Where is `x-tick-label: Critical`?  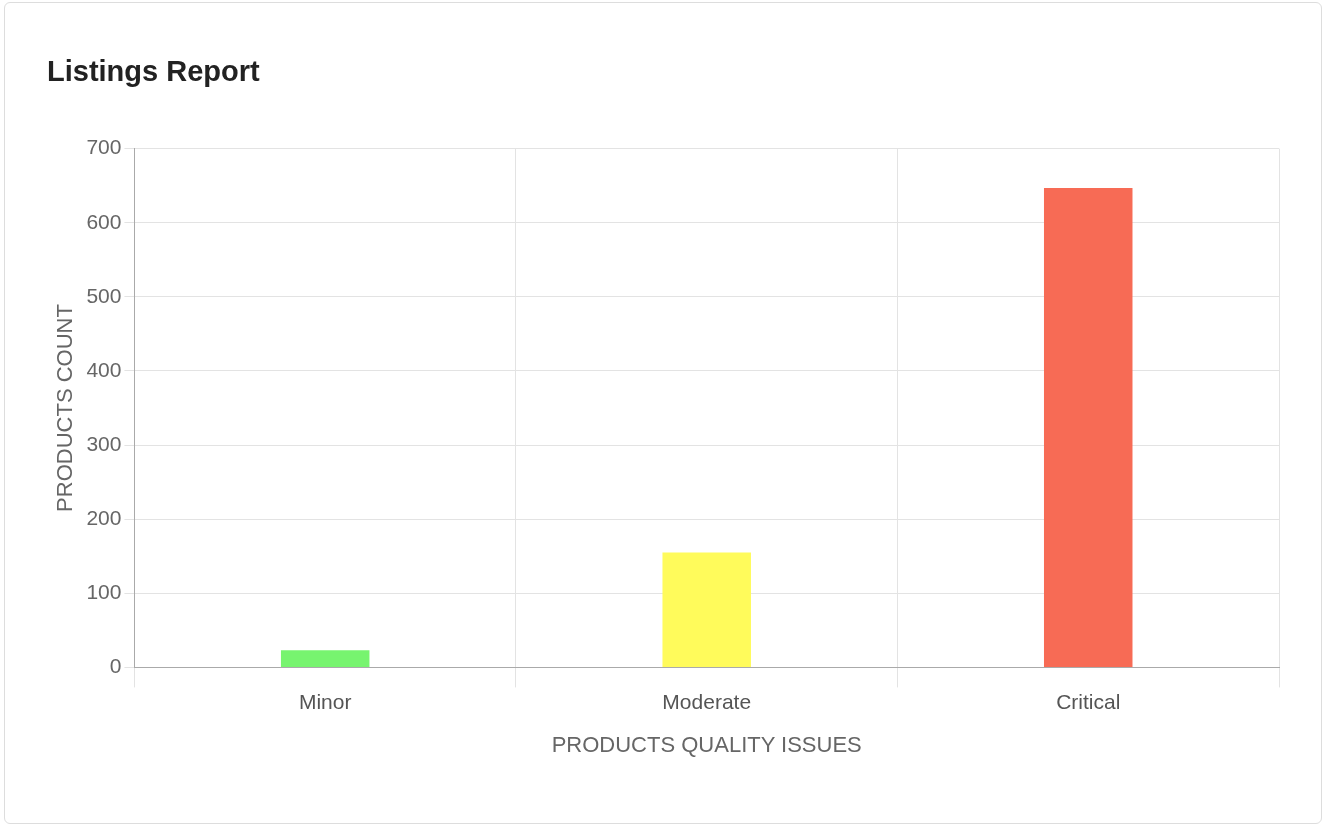
x-tick-label: Critical is located at coordinates (1088, 701).